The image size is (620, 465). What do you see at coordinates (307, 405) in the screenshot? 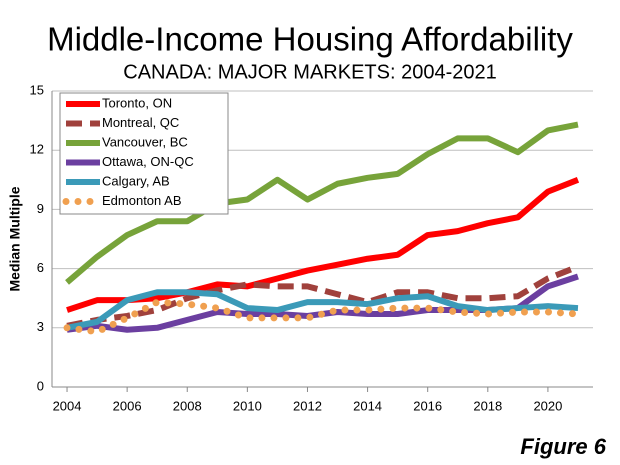
I see `x-tick-label: 2012` at bounding box center [307, 405].